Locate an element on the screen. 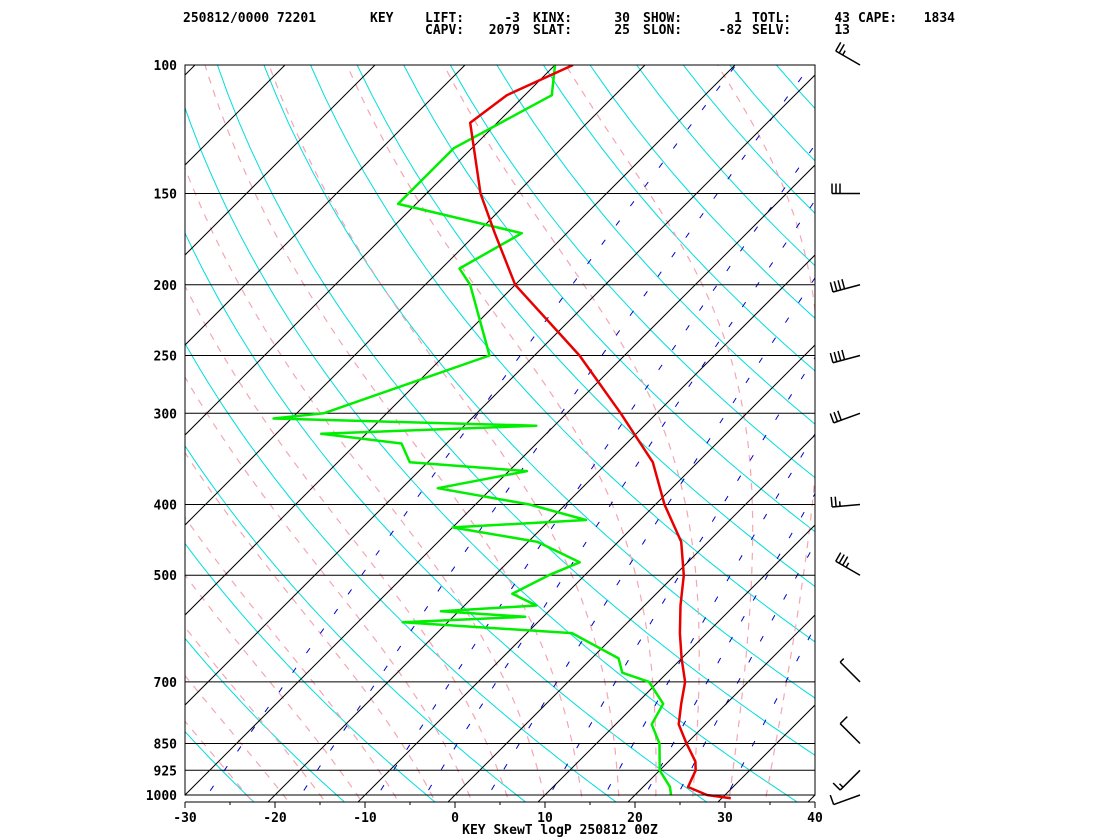 Image resolution: width=1120 pixels, height=840 pixels. x-tick-label: 10 is located at coordinates (545, 818).